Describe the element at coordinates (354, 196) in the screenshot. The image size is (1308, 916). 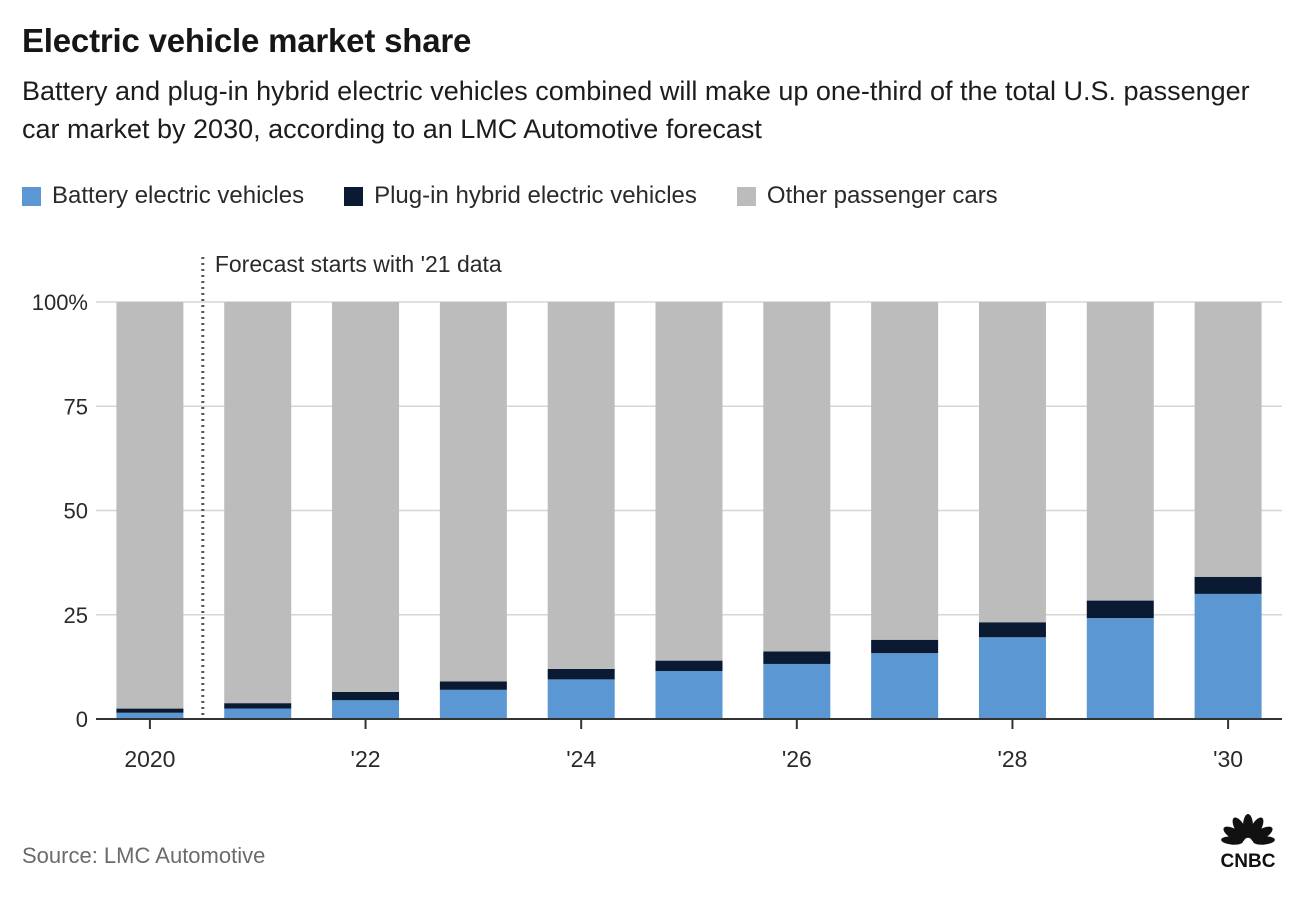
I see `legend-swatch-phev` at that location.